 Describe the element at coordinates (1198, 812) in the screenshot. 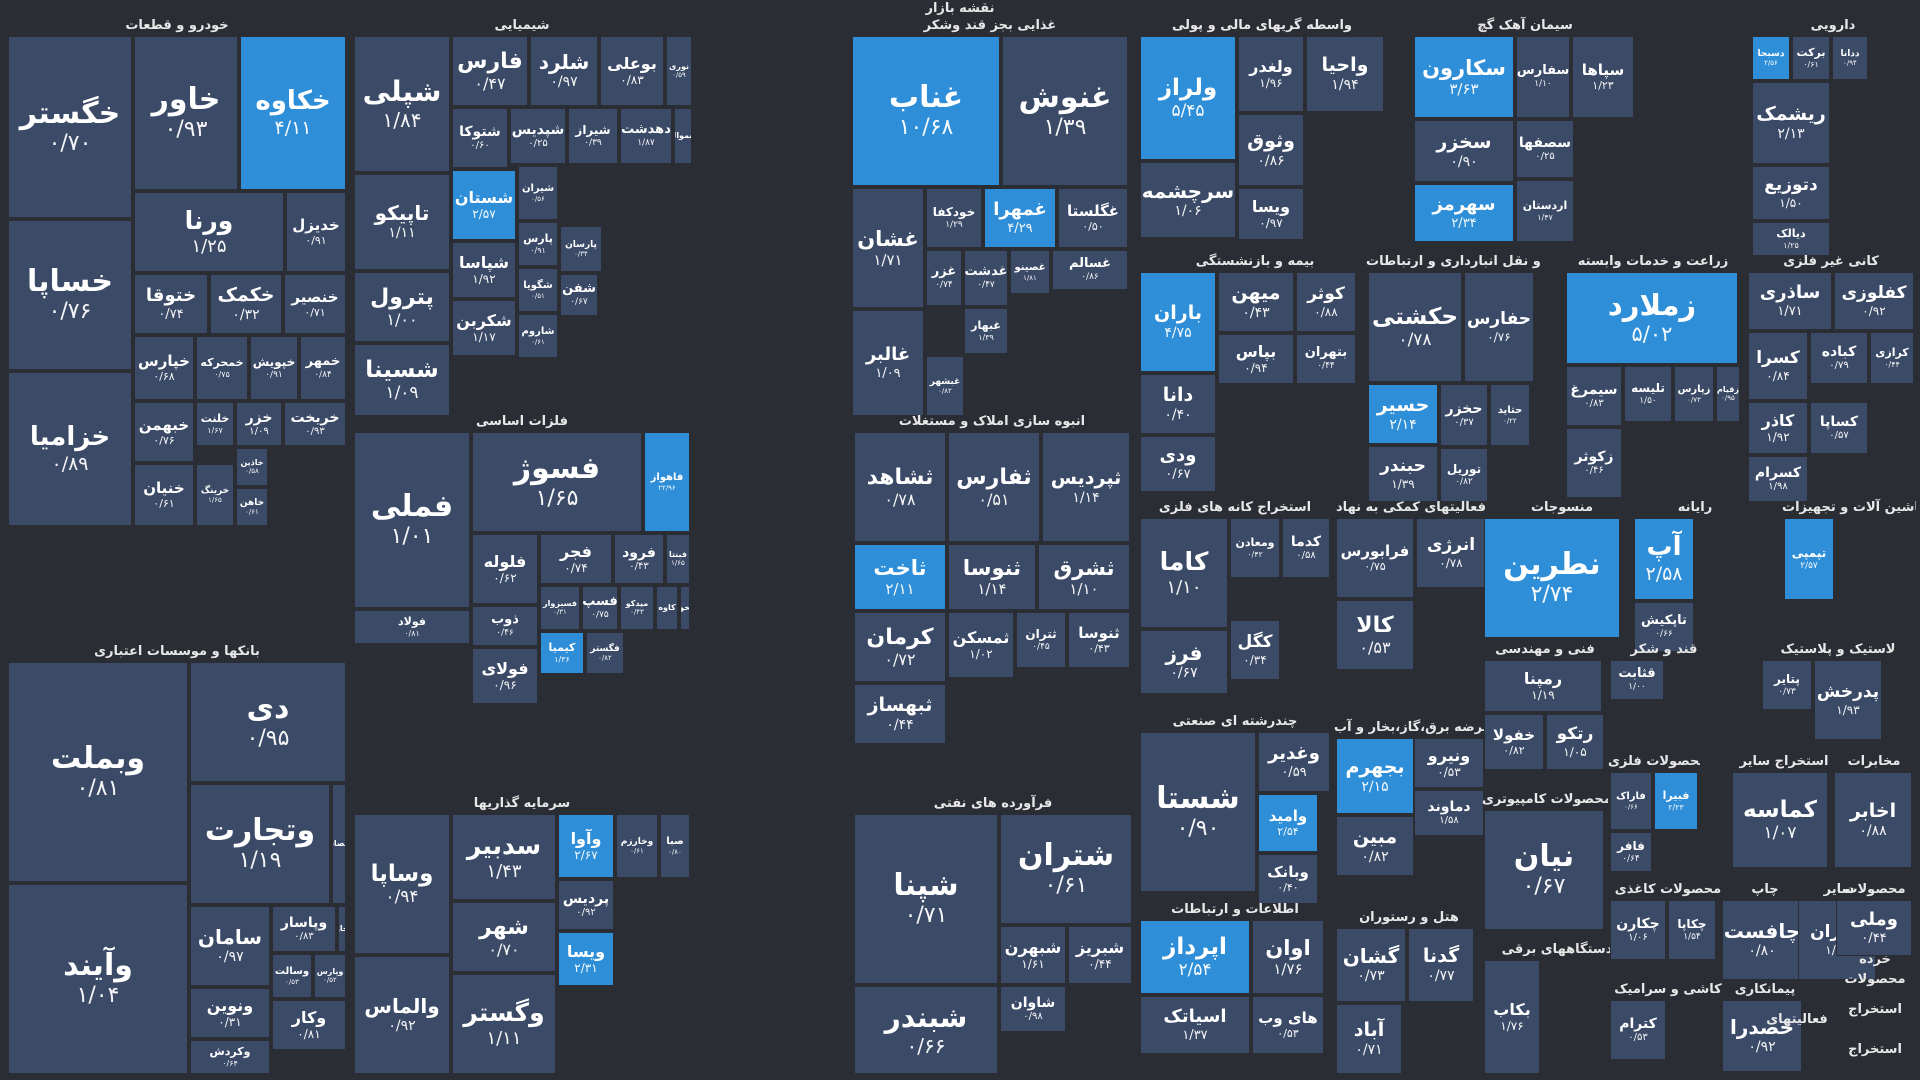

I see `stock-tile: شستا ۰/۹۰` at that location.